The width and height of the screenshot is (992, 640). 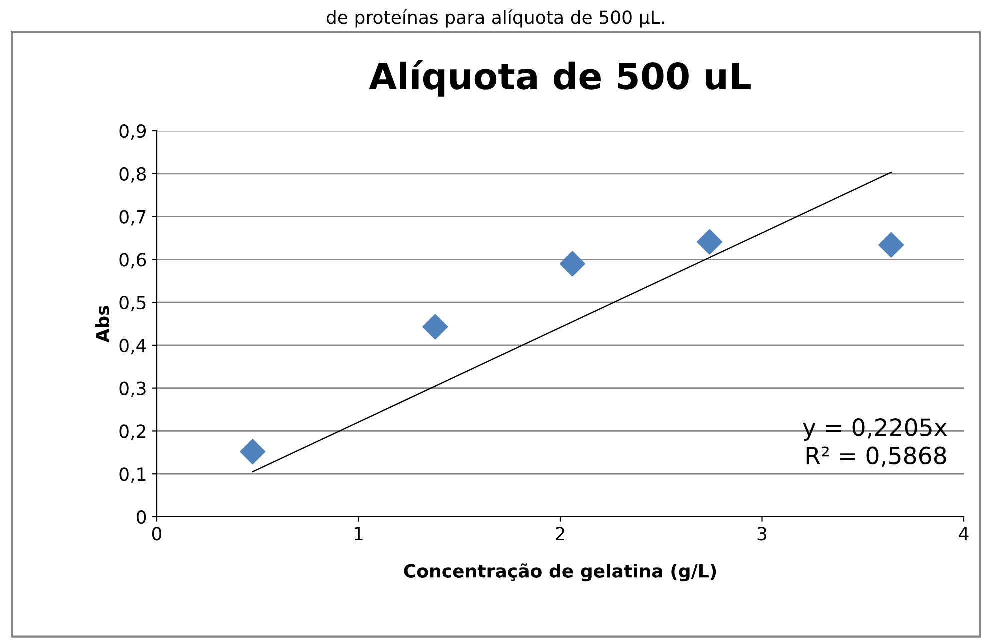 I want to click on x-tick-label: 0, so click(x=157, y=534).